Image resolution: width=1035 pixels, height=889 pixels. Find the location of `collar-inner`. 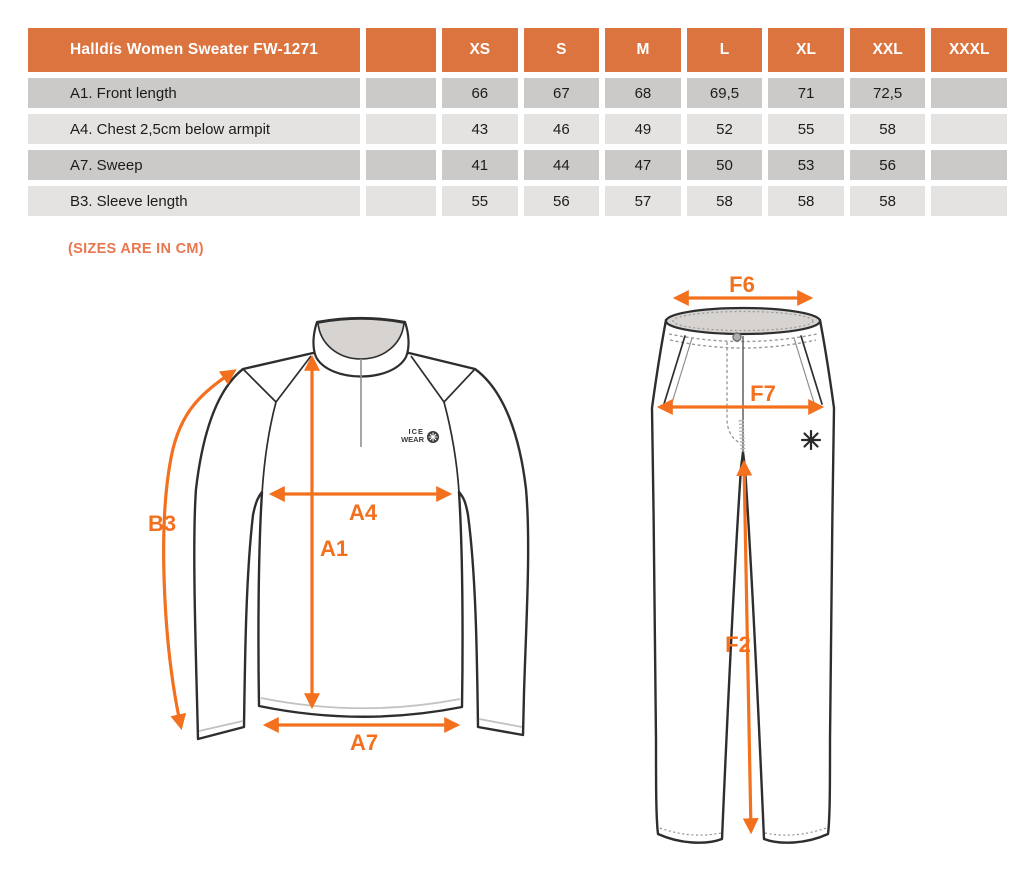

collar-inner is located at coordinates (361, 339).